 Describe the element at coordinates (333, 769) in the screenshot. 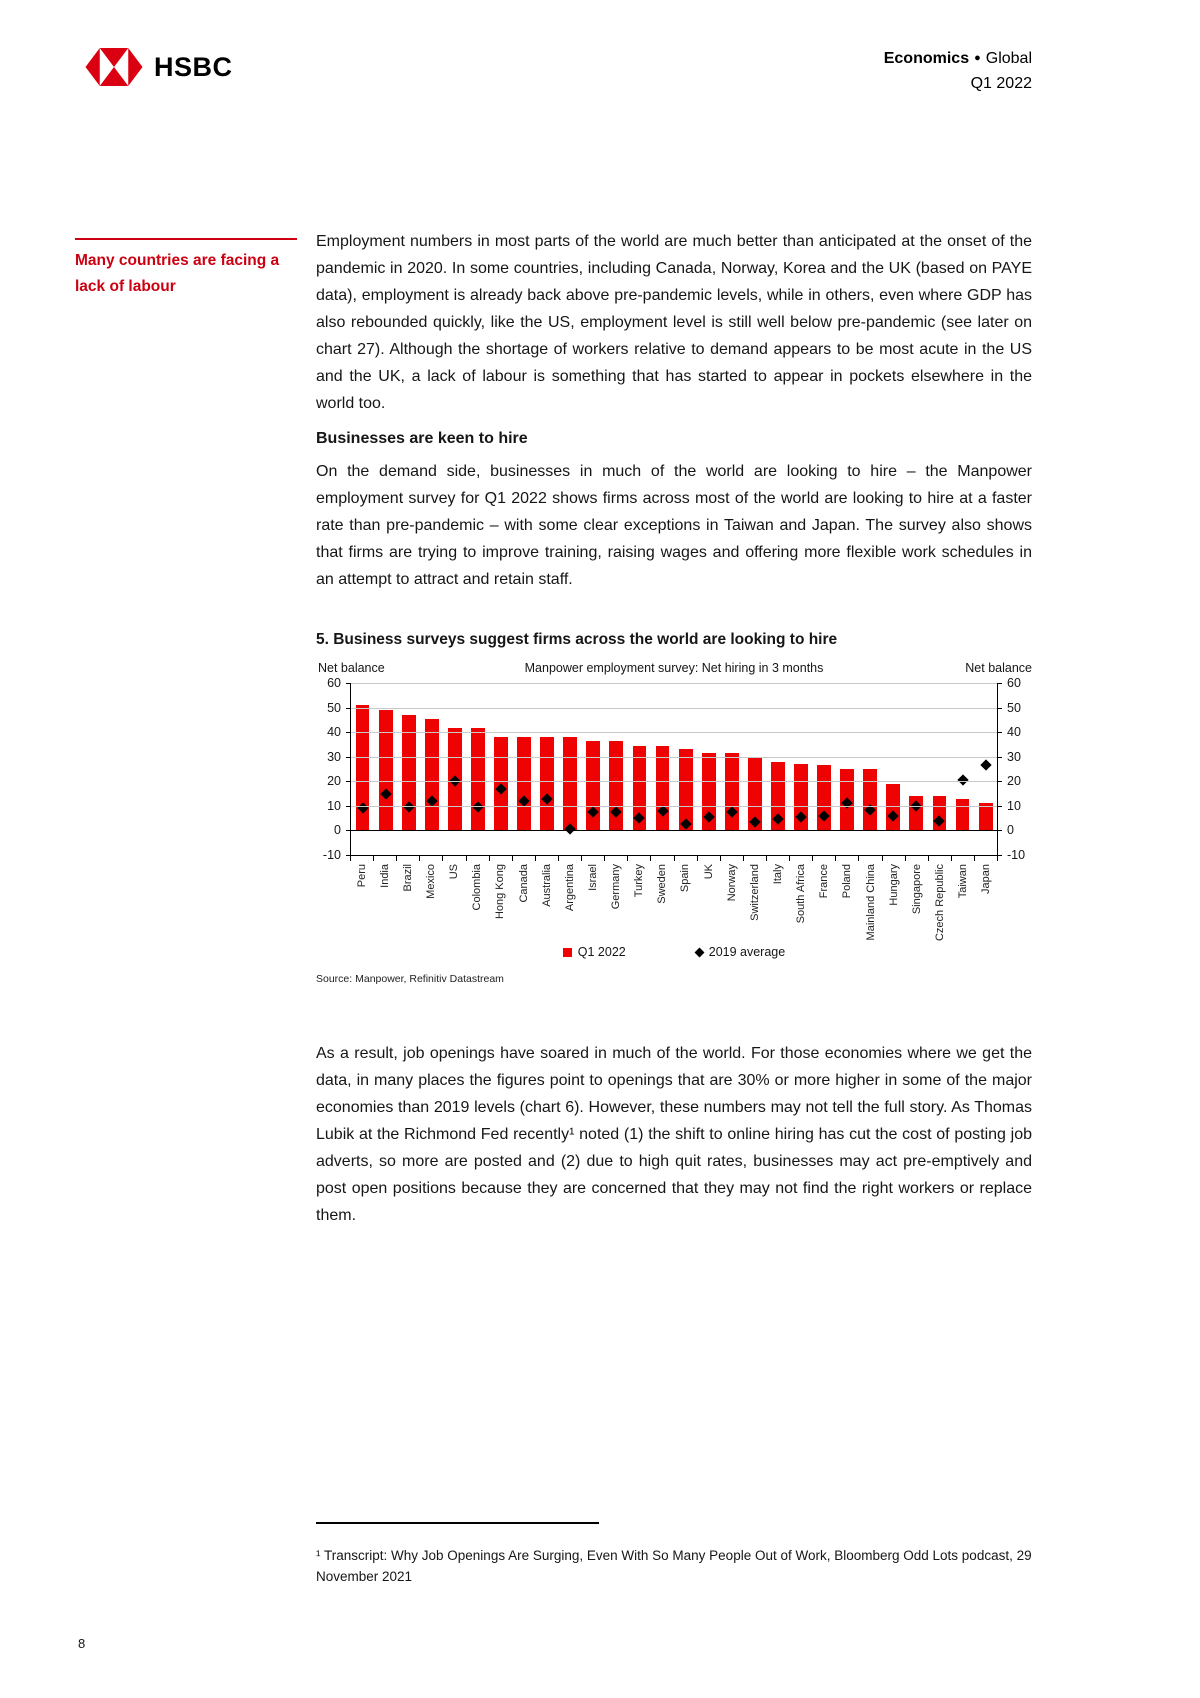

I see `y-axis-left: 60 50 40 30 20 10 0 -10` at that location.